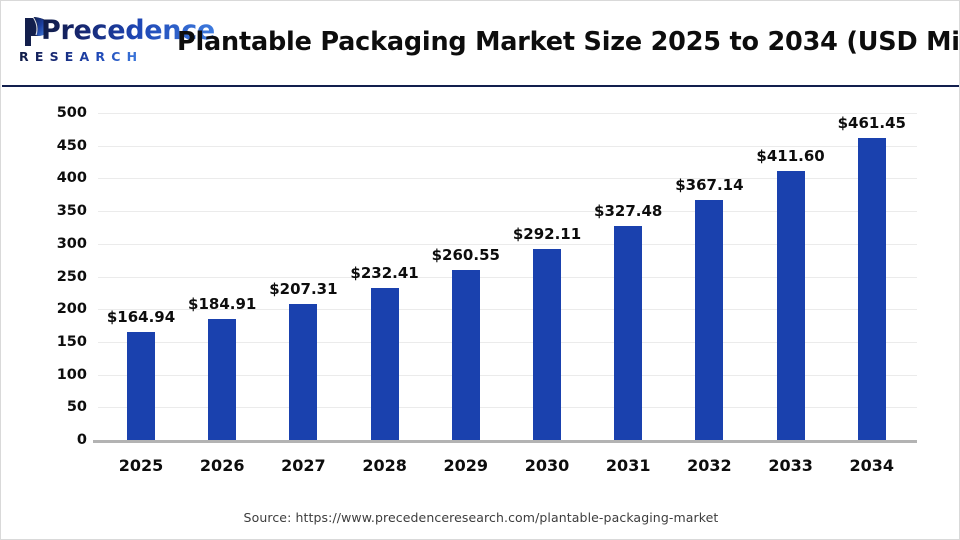  What do you see at coordinates (141, 386) in the screenshot?
I see `bar-2025` at bounding box center [141, 386].